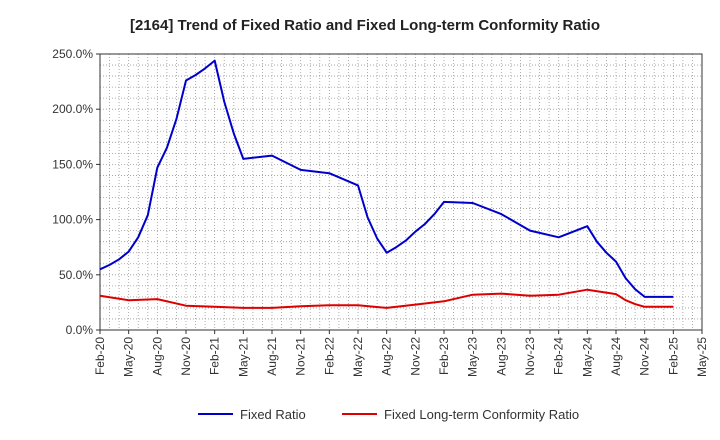 This screenshot has height=440, width=720. What do you see at coordinates (72, 164) in the screenshot?
I see `y-tick-label: 150.0%` at bounding box center [72, 164].